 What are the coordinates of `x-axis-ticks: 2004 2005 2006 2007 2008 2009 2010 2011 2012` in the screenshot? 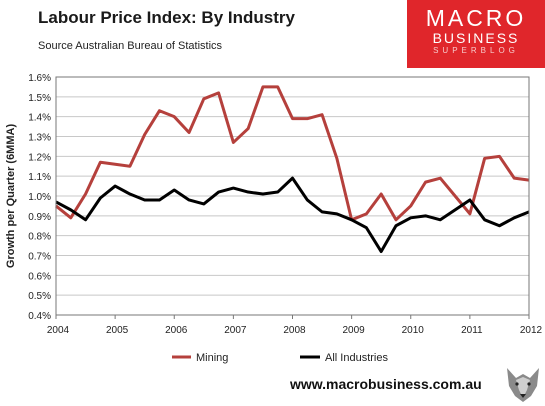 It's located at (295, 325).